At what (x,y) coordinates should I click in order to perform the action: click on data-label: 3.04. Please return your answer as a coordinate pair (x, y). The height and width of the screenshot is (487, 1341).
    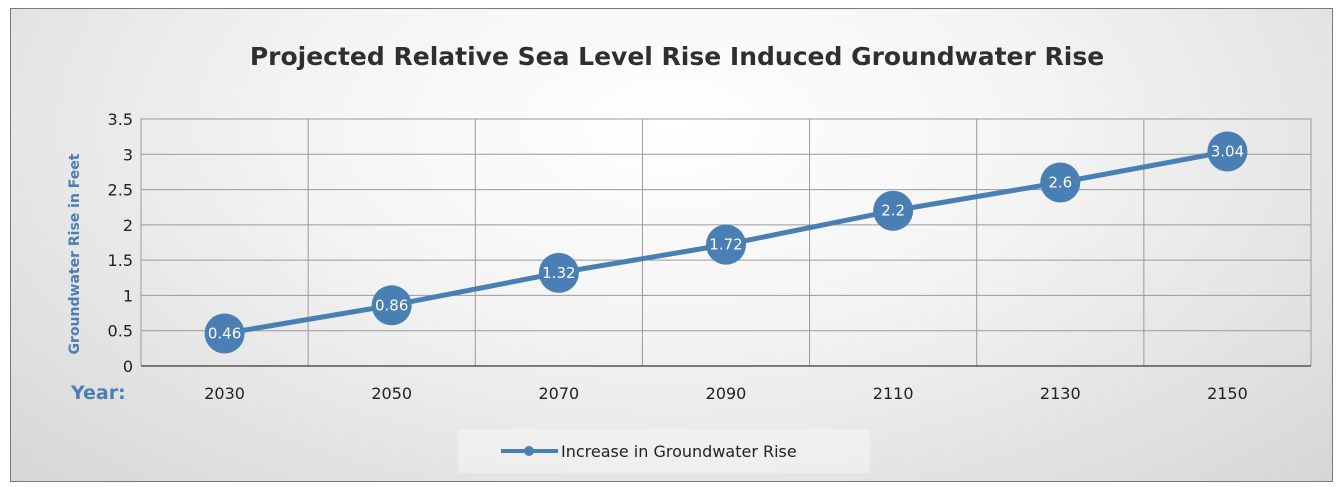
    Looking at the image, I should click on (1227, 151).